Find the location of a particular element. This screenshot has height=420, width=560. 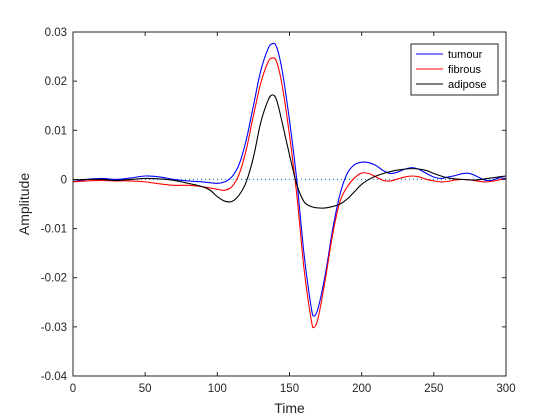

x-tick-label: 100 is located at coordinates (217, 389).